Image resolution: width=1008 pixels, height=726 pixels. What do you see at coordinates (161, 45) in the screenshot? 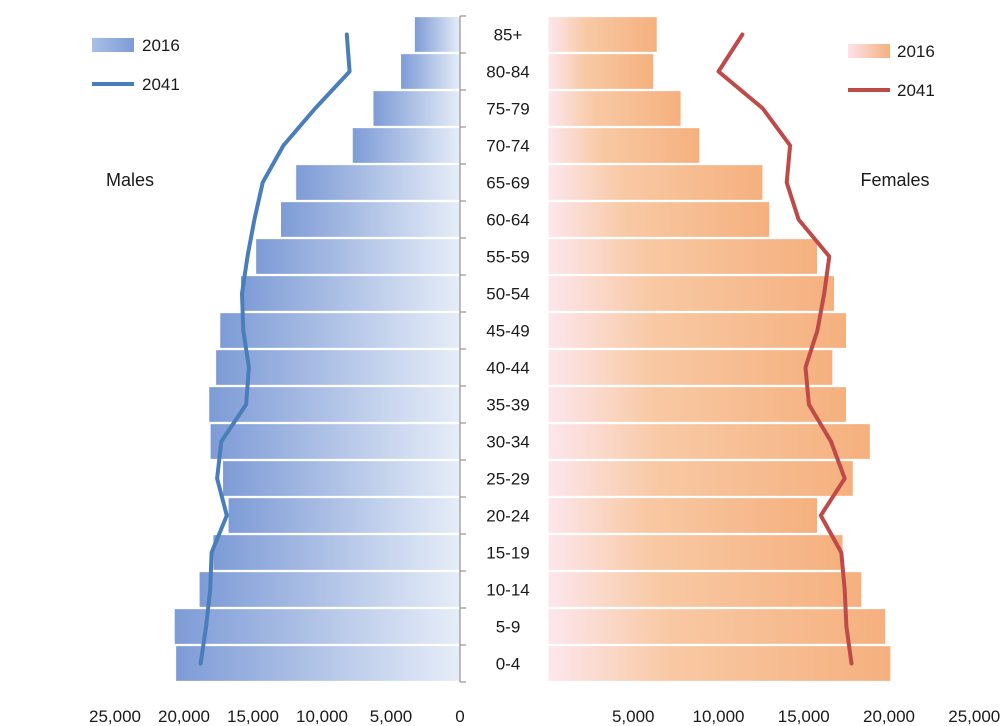
I see `males-legend-2016-label: 2016` at bounding box center [161, 45].